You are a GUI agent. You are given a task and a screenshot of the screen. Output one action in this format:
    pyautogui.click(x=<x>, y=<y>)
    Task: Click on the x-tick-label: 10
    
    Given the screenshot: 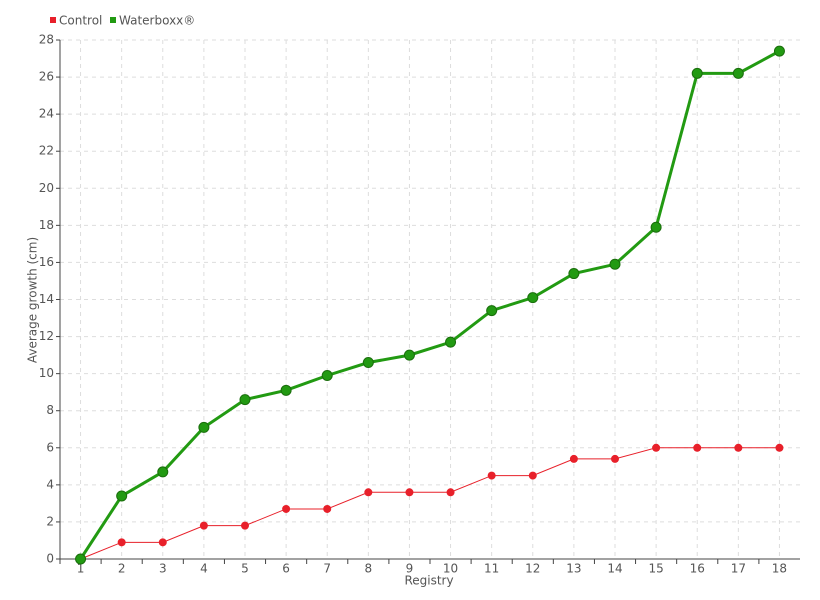 What is the action you would take?
    pyautogui.click(x=450, y=569)
    